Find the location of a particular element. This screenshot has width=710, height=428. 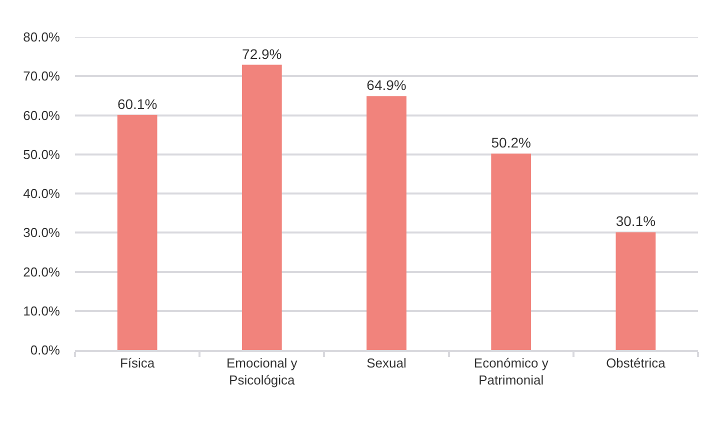

x-tick-label: Sexual is located at coordinates (386, 362).